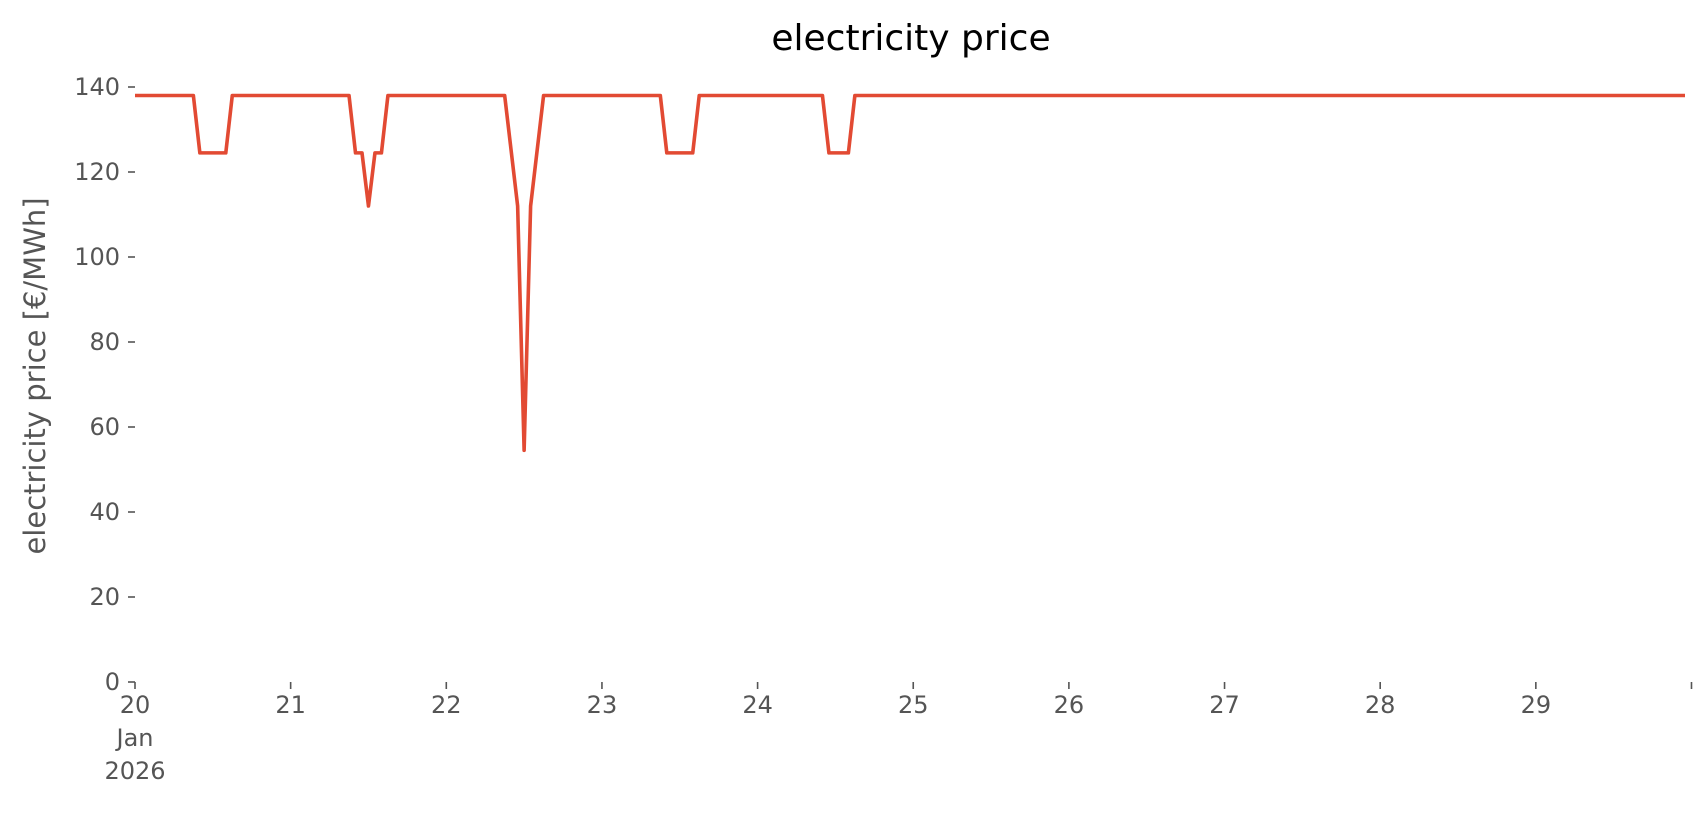 Image resolution: width=1706 pixels, height=815 pixels. I want to click on y-tick-label: 0, so click(112, 682).